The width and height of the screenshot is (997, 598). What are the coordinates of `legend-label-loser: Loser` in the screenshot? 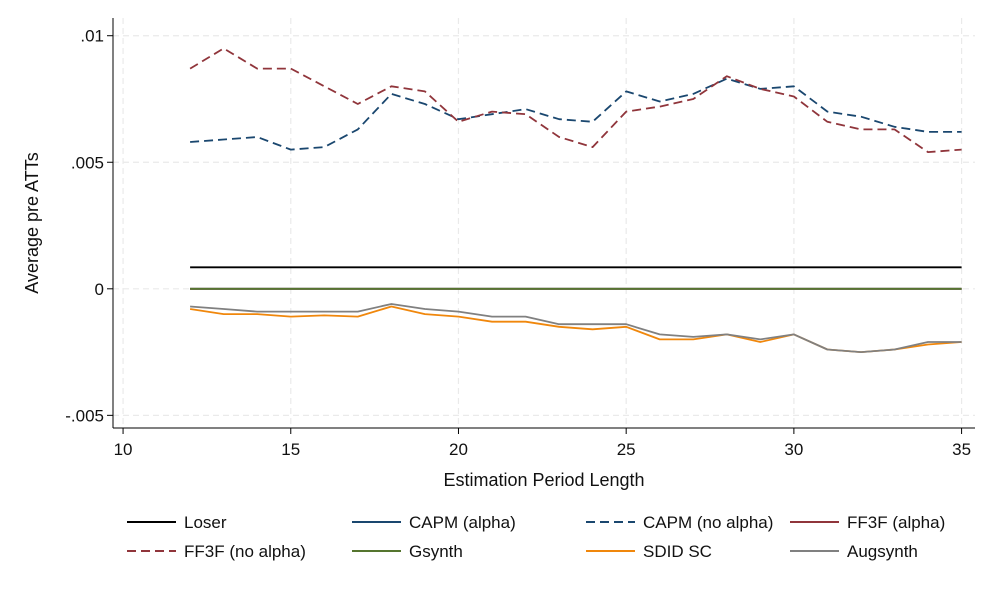 It's located at (205, 522).